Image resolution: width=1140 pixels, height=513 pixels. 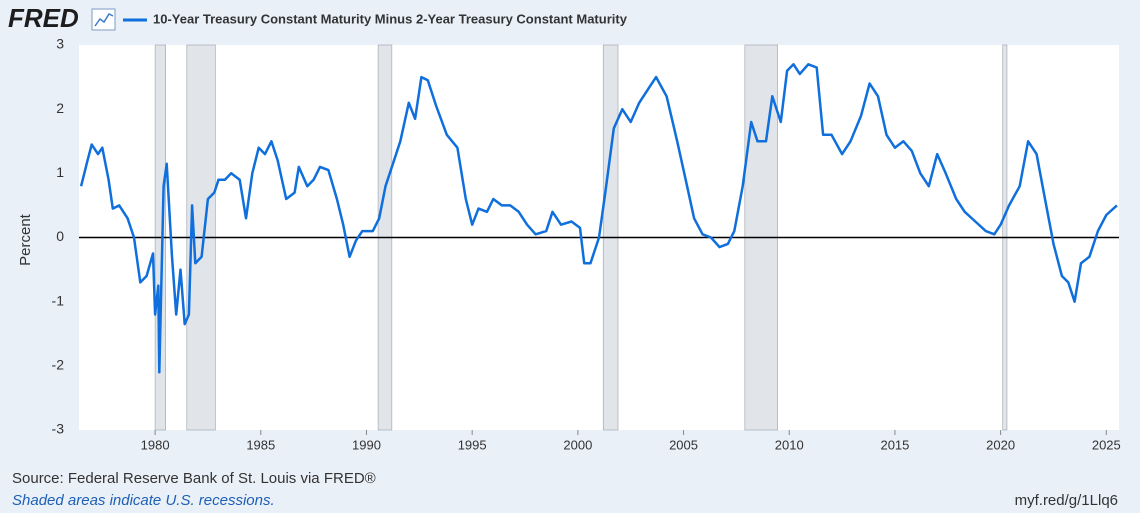 What do you see at coordinates (43, 18) in the screenshot?
I see `logo: FRED` at bounding box center [43, 18].